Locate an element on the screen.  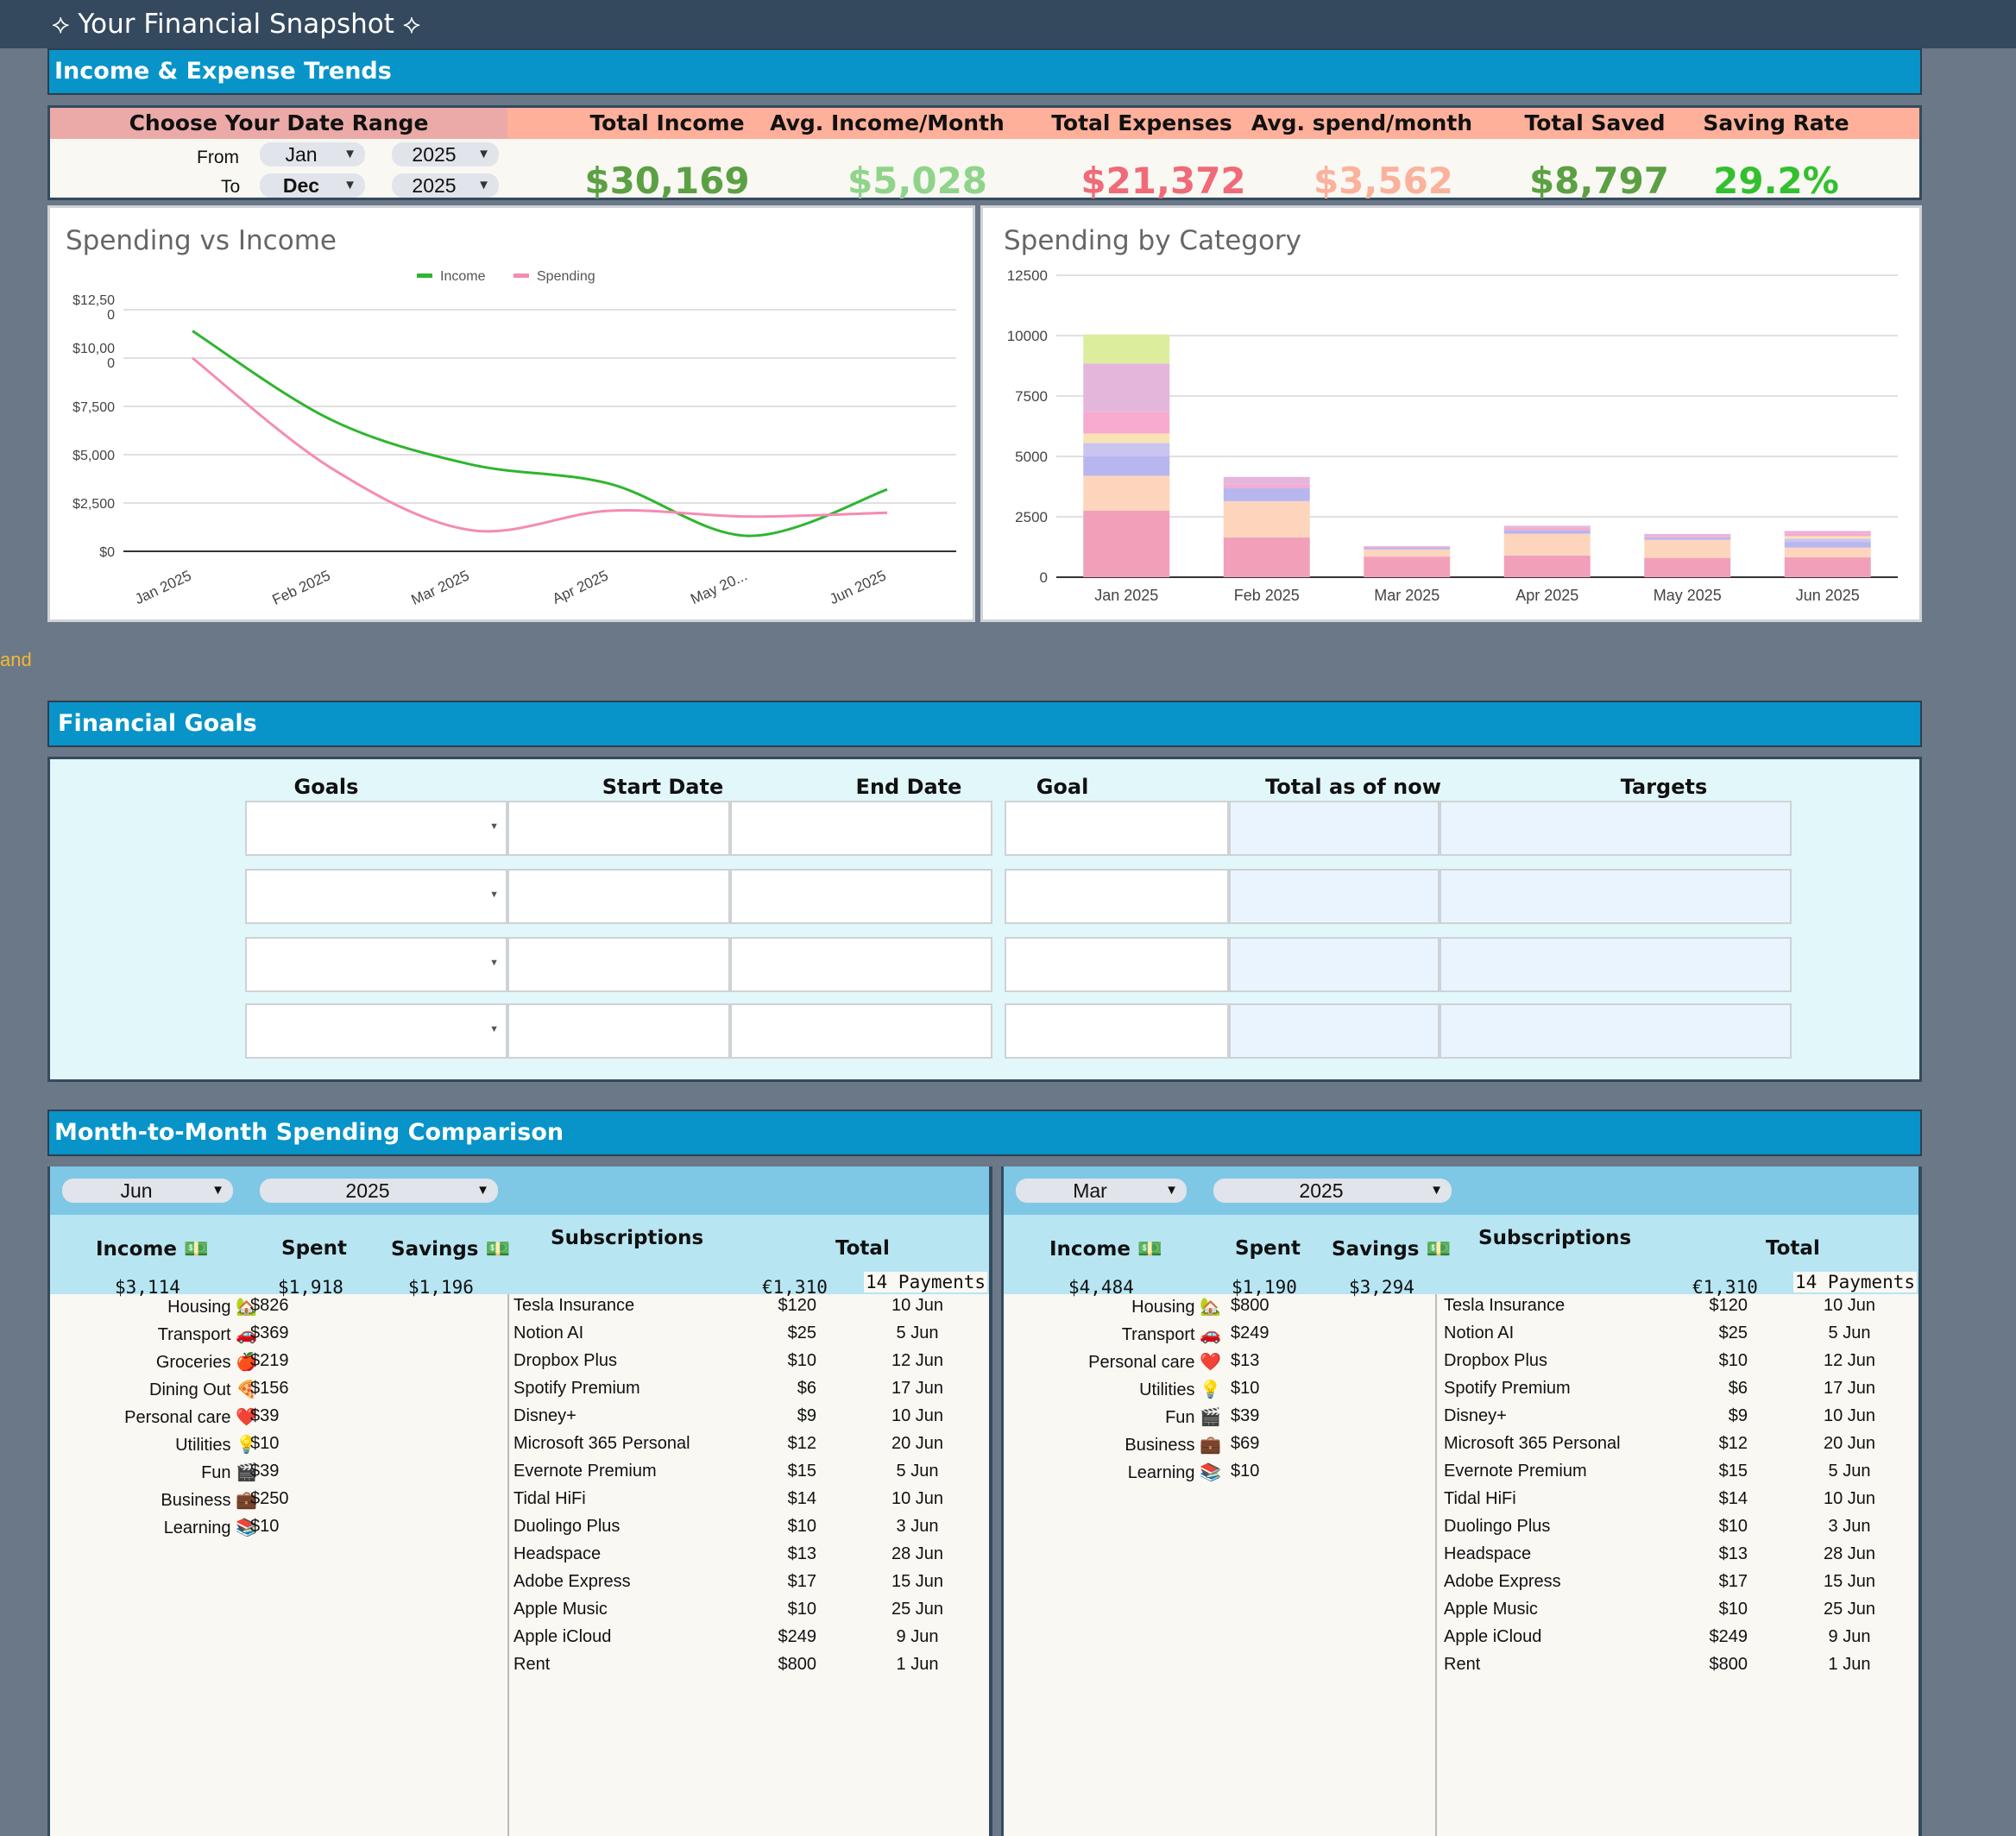
subscription-amount: $12 is located at coordinates (1733, 1444).